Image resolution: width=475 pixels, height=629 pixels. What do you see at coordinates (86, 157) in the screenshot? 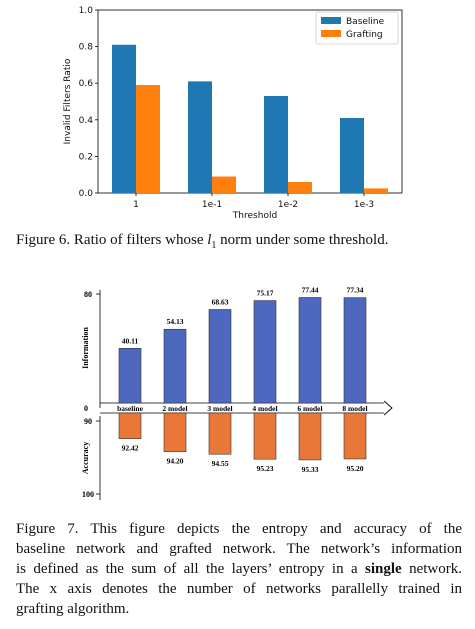
I see `y-tick-label: 0.2` at bounding box center [86, 157].